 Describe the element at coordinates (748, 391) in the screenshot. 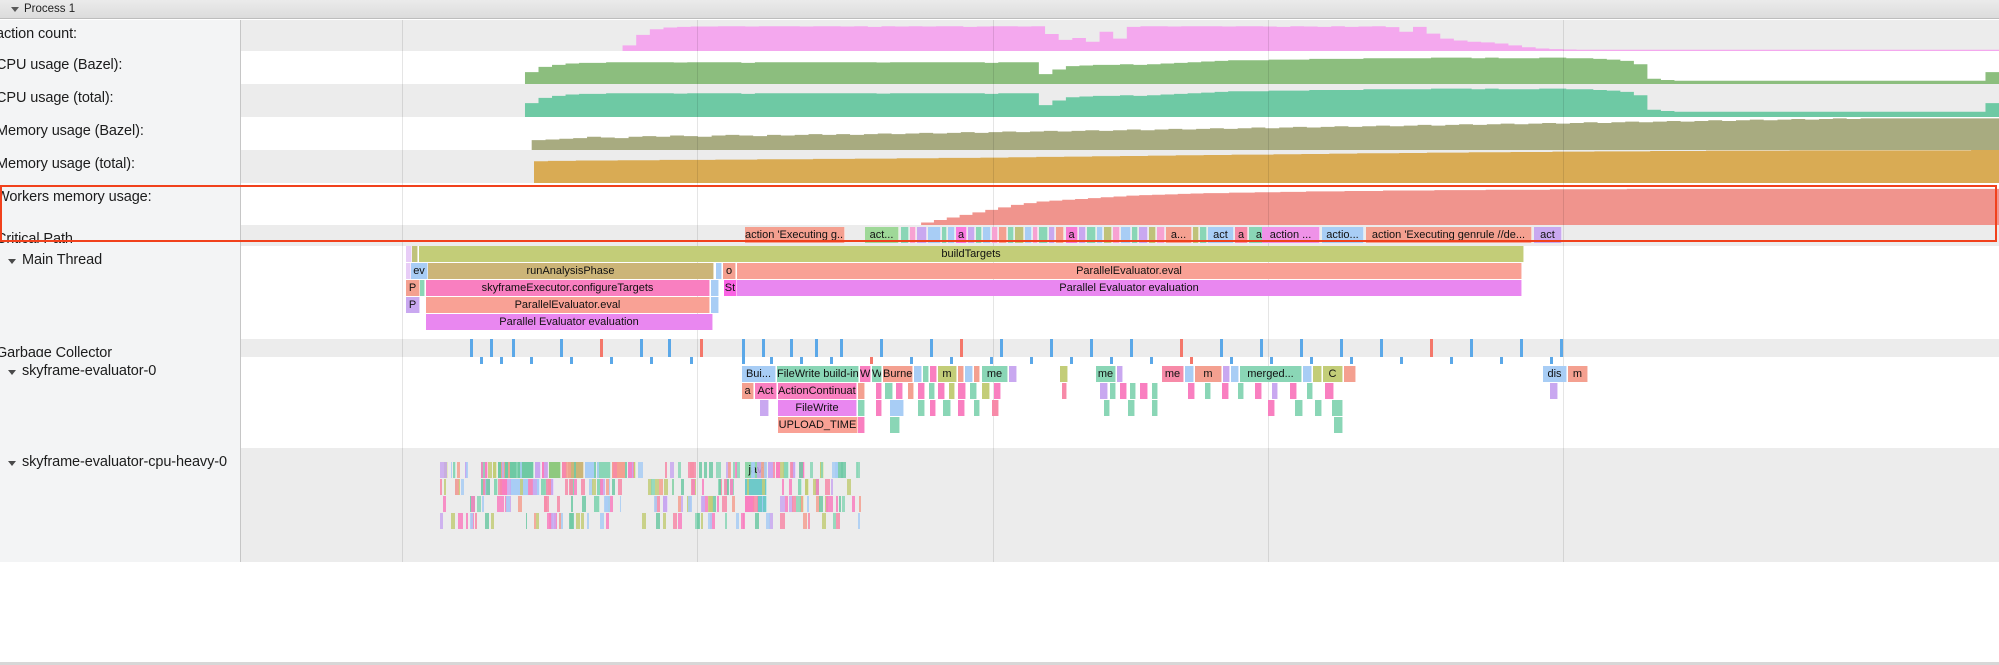

I see `skyframe-eval-slice: a` at that location.